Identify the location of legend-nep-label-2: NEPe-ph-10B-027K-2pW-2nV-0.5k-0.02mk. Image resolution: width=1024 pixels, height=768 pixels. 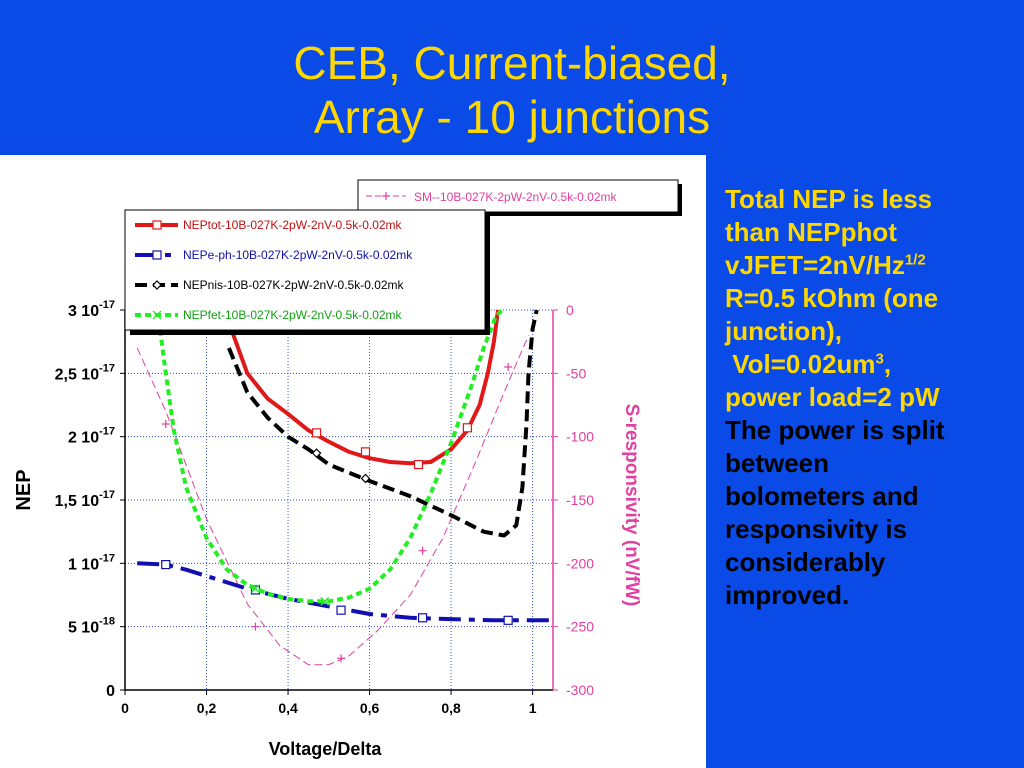
(298, 255).